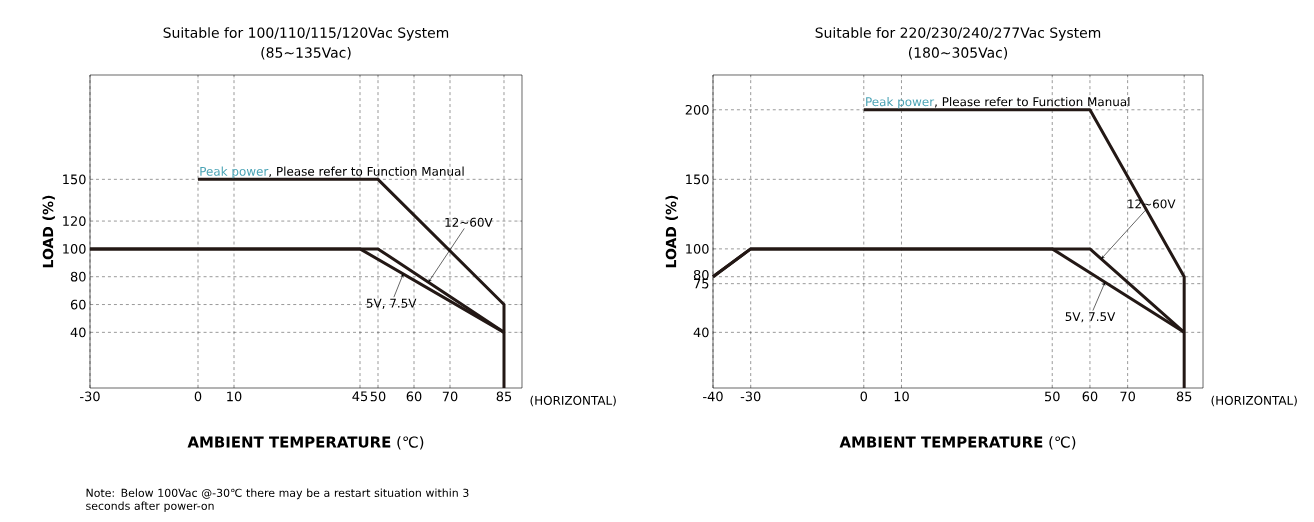 The height and width of the screenshot is (522, 1314). I want to click on y-tick-label: 60, so click(78, 304).